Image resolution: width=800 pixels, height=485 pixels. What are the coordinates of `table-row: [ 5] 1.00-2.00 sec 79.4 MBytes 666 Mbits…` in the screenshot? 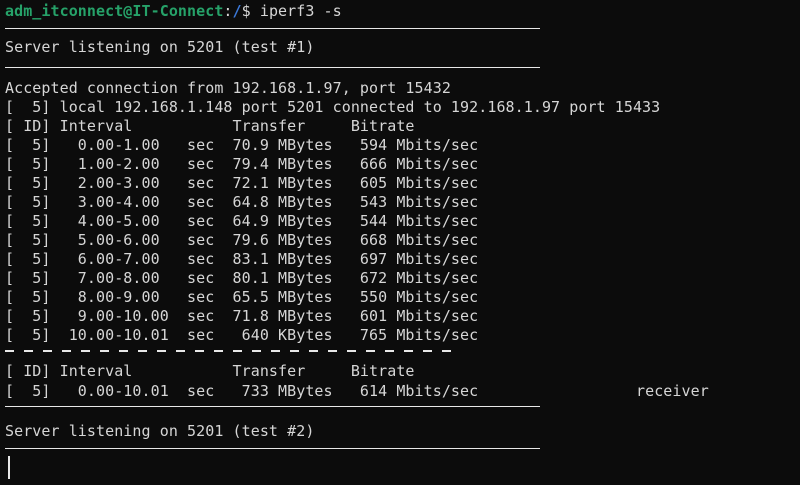 It's located at (242, 164).